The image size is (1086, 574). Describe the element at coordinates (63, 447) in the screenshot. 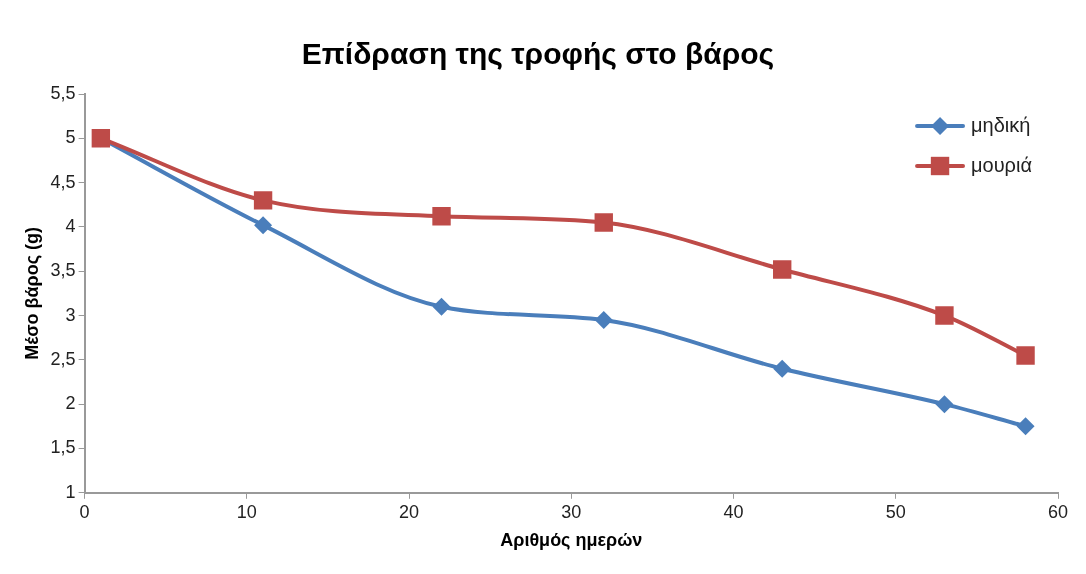

I see `y-tick-label: 1,5` at that location.